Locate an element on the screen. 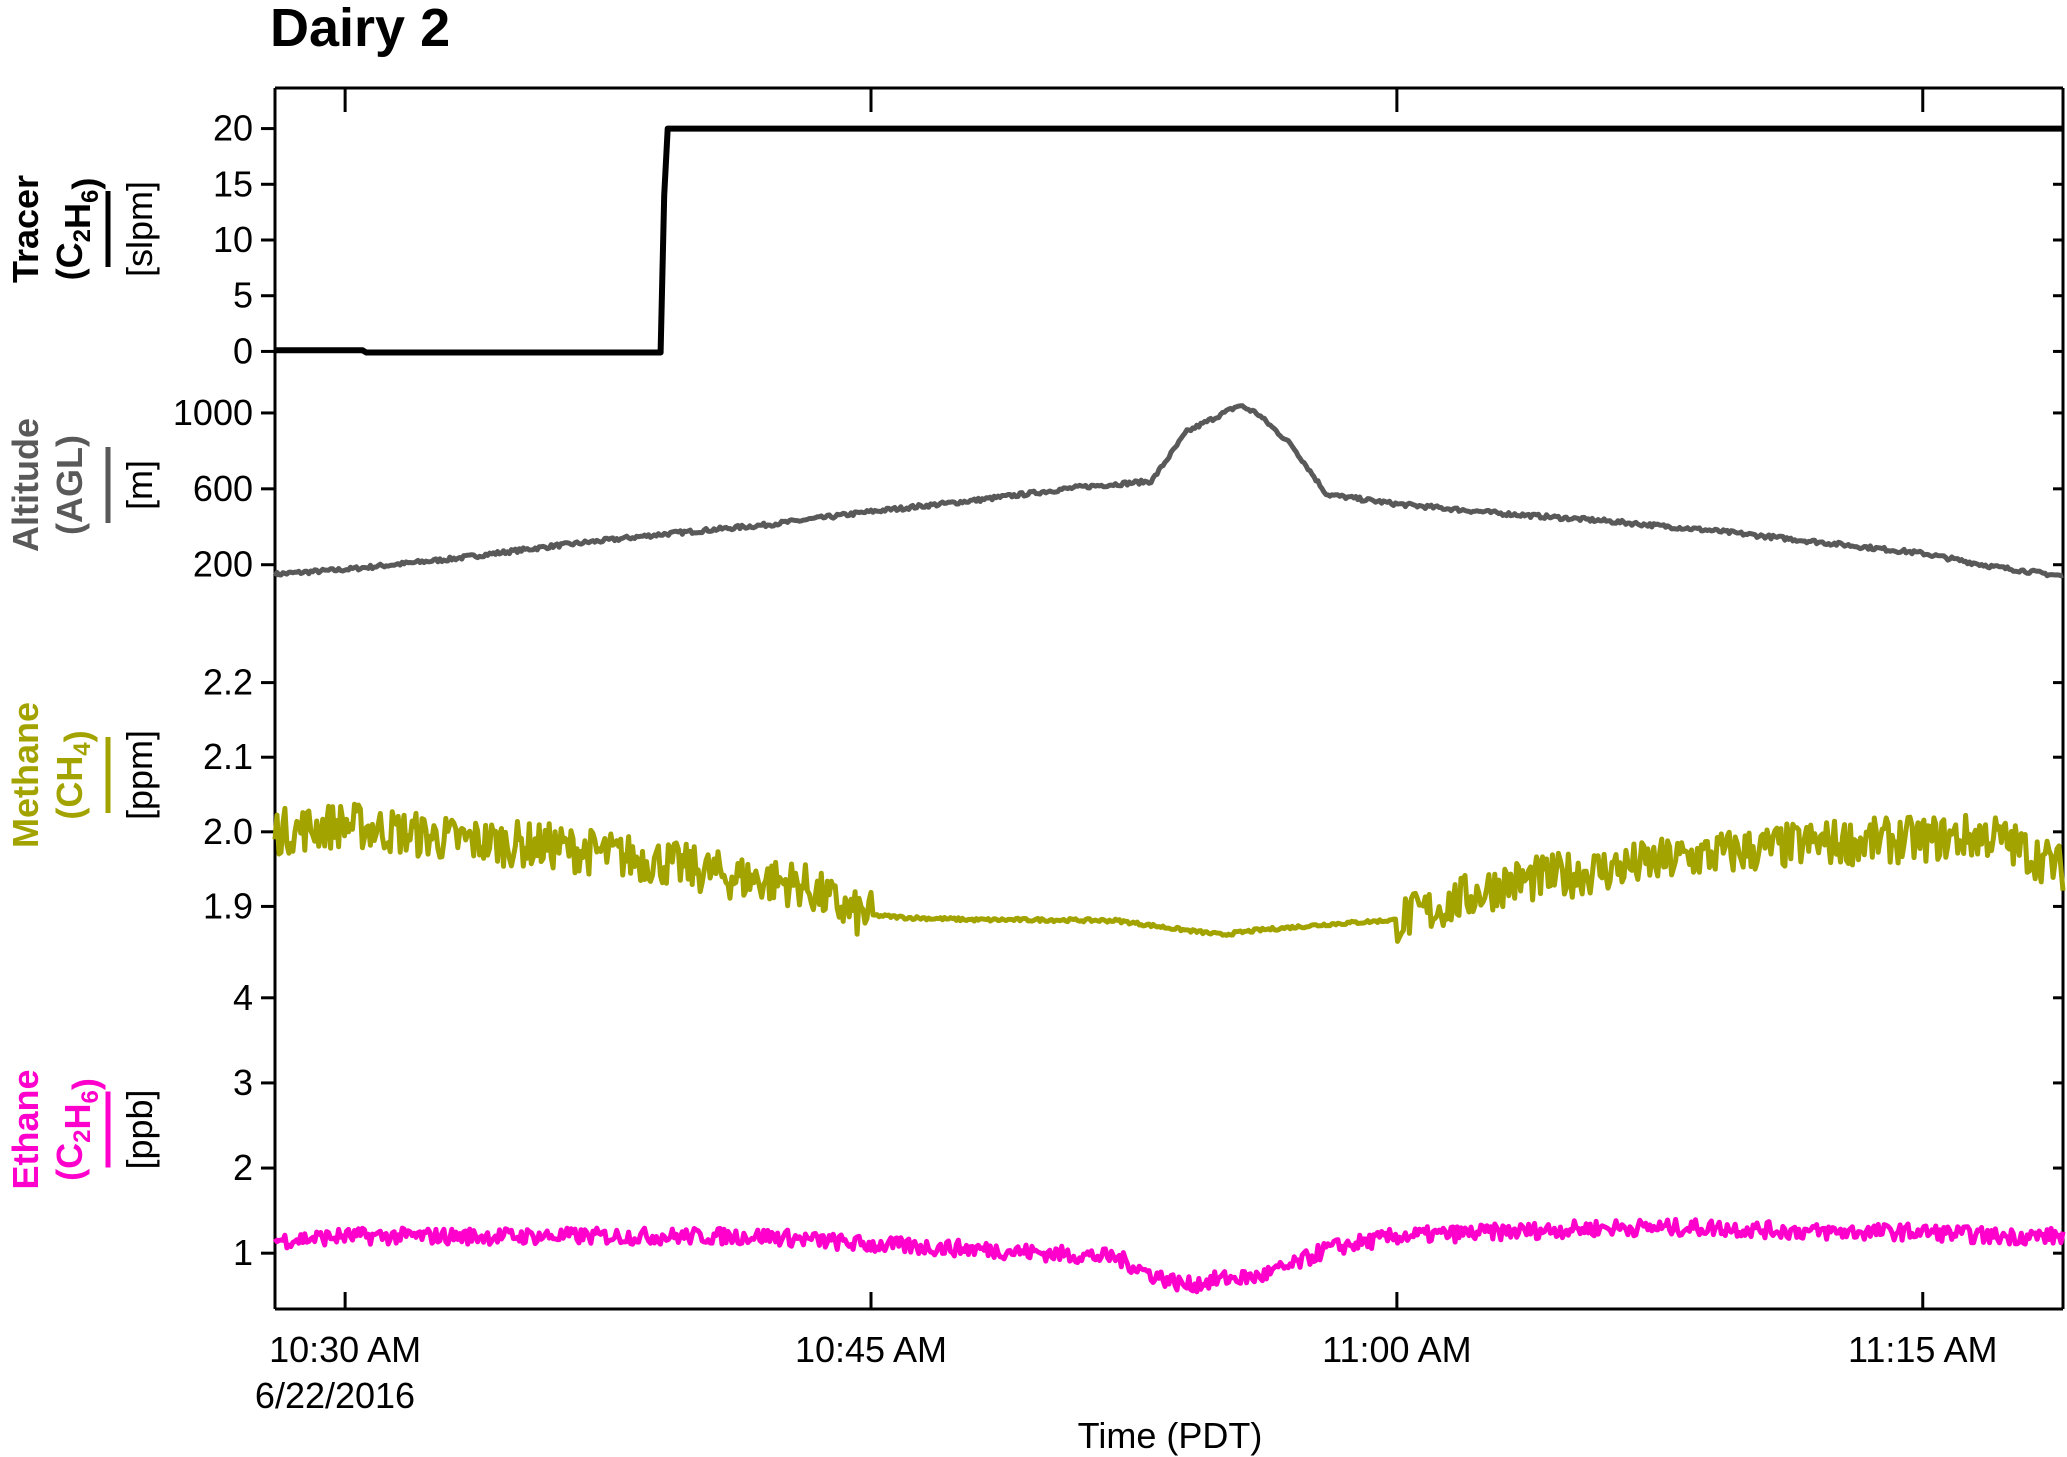 The width and height of the screenshot is (2067, 1457). x-axis-label: Time (PDT) is located at coordinates (1170, 1435).